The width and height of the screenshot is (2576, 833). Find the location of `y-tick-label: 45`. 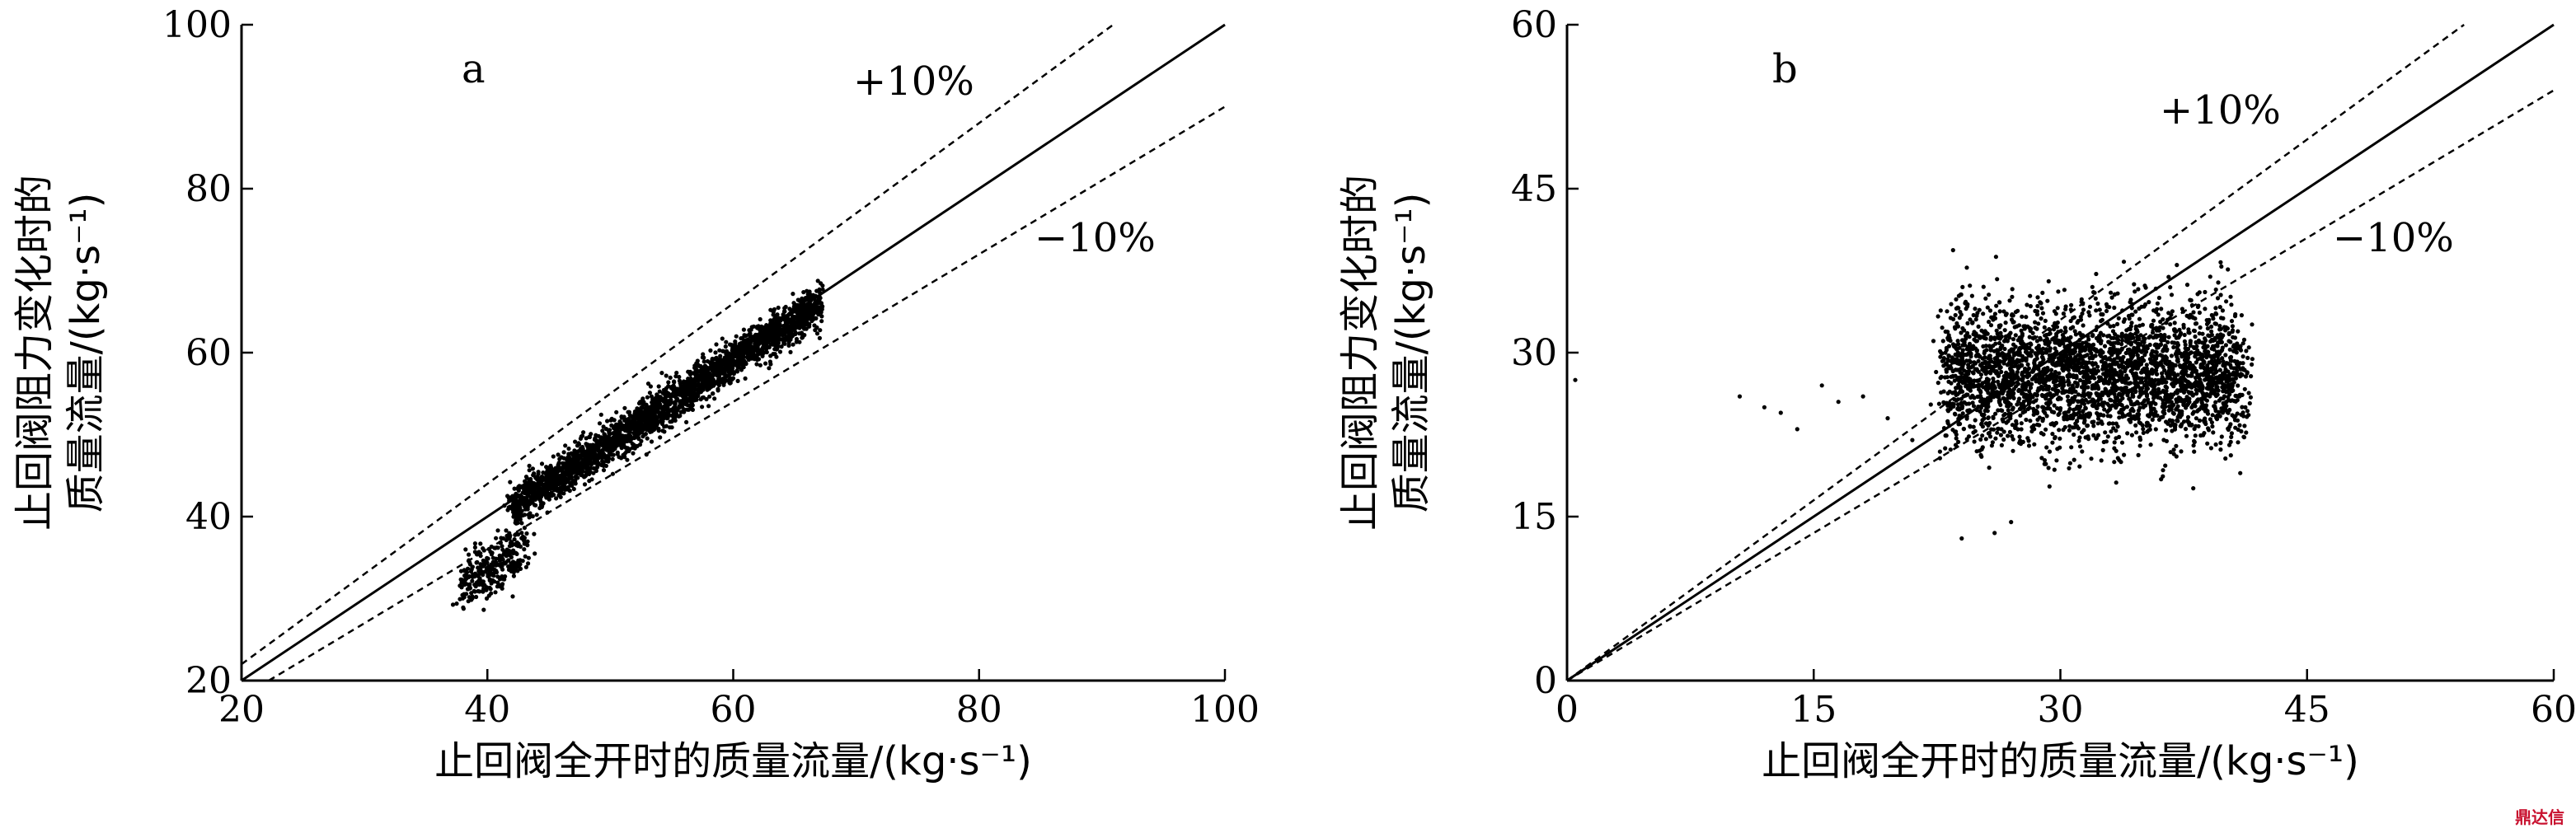

y-tick-label: 45 is located at coordinates (1534, 189).